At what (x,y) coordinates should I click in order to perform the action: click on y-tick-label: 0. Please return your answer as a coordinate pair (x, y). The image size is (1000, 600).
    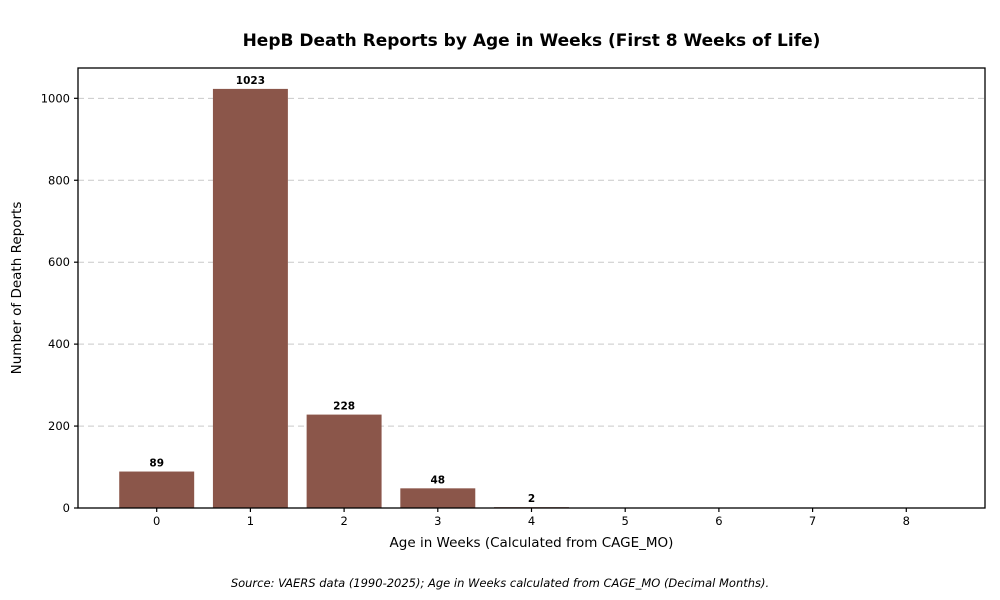
    Looking at the image, I should click on (66, 508).